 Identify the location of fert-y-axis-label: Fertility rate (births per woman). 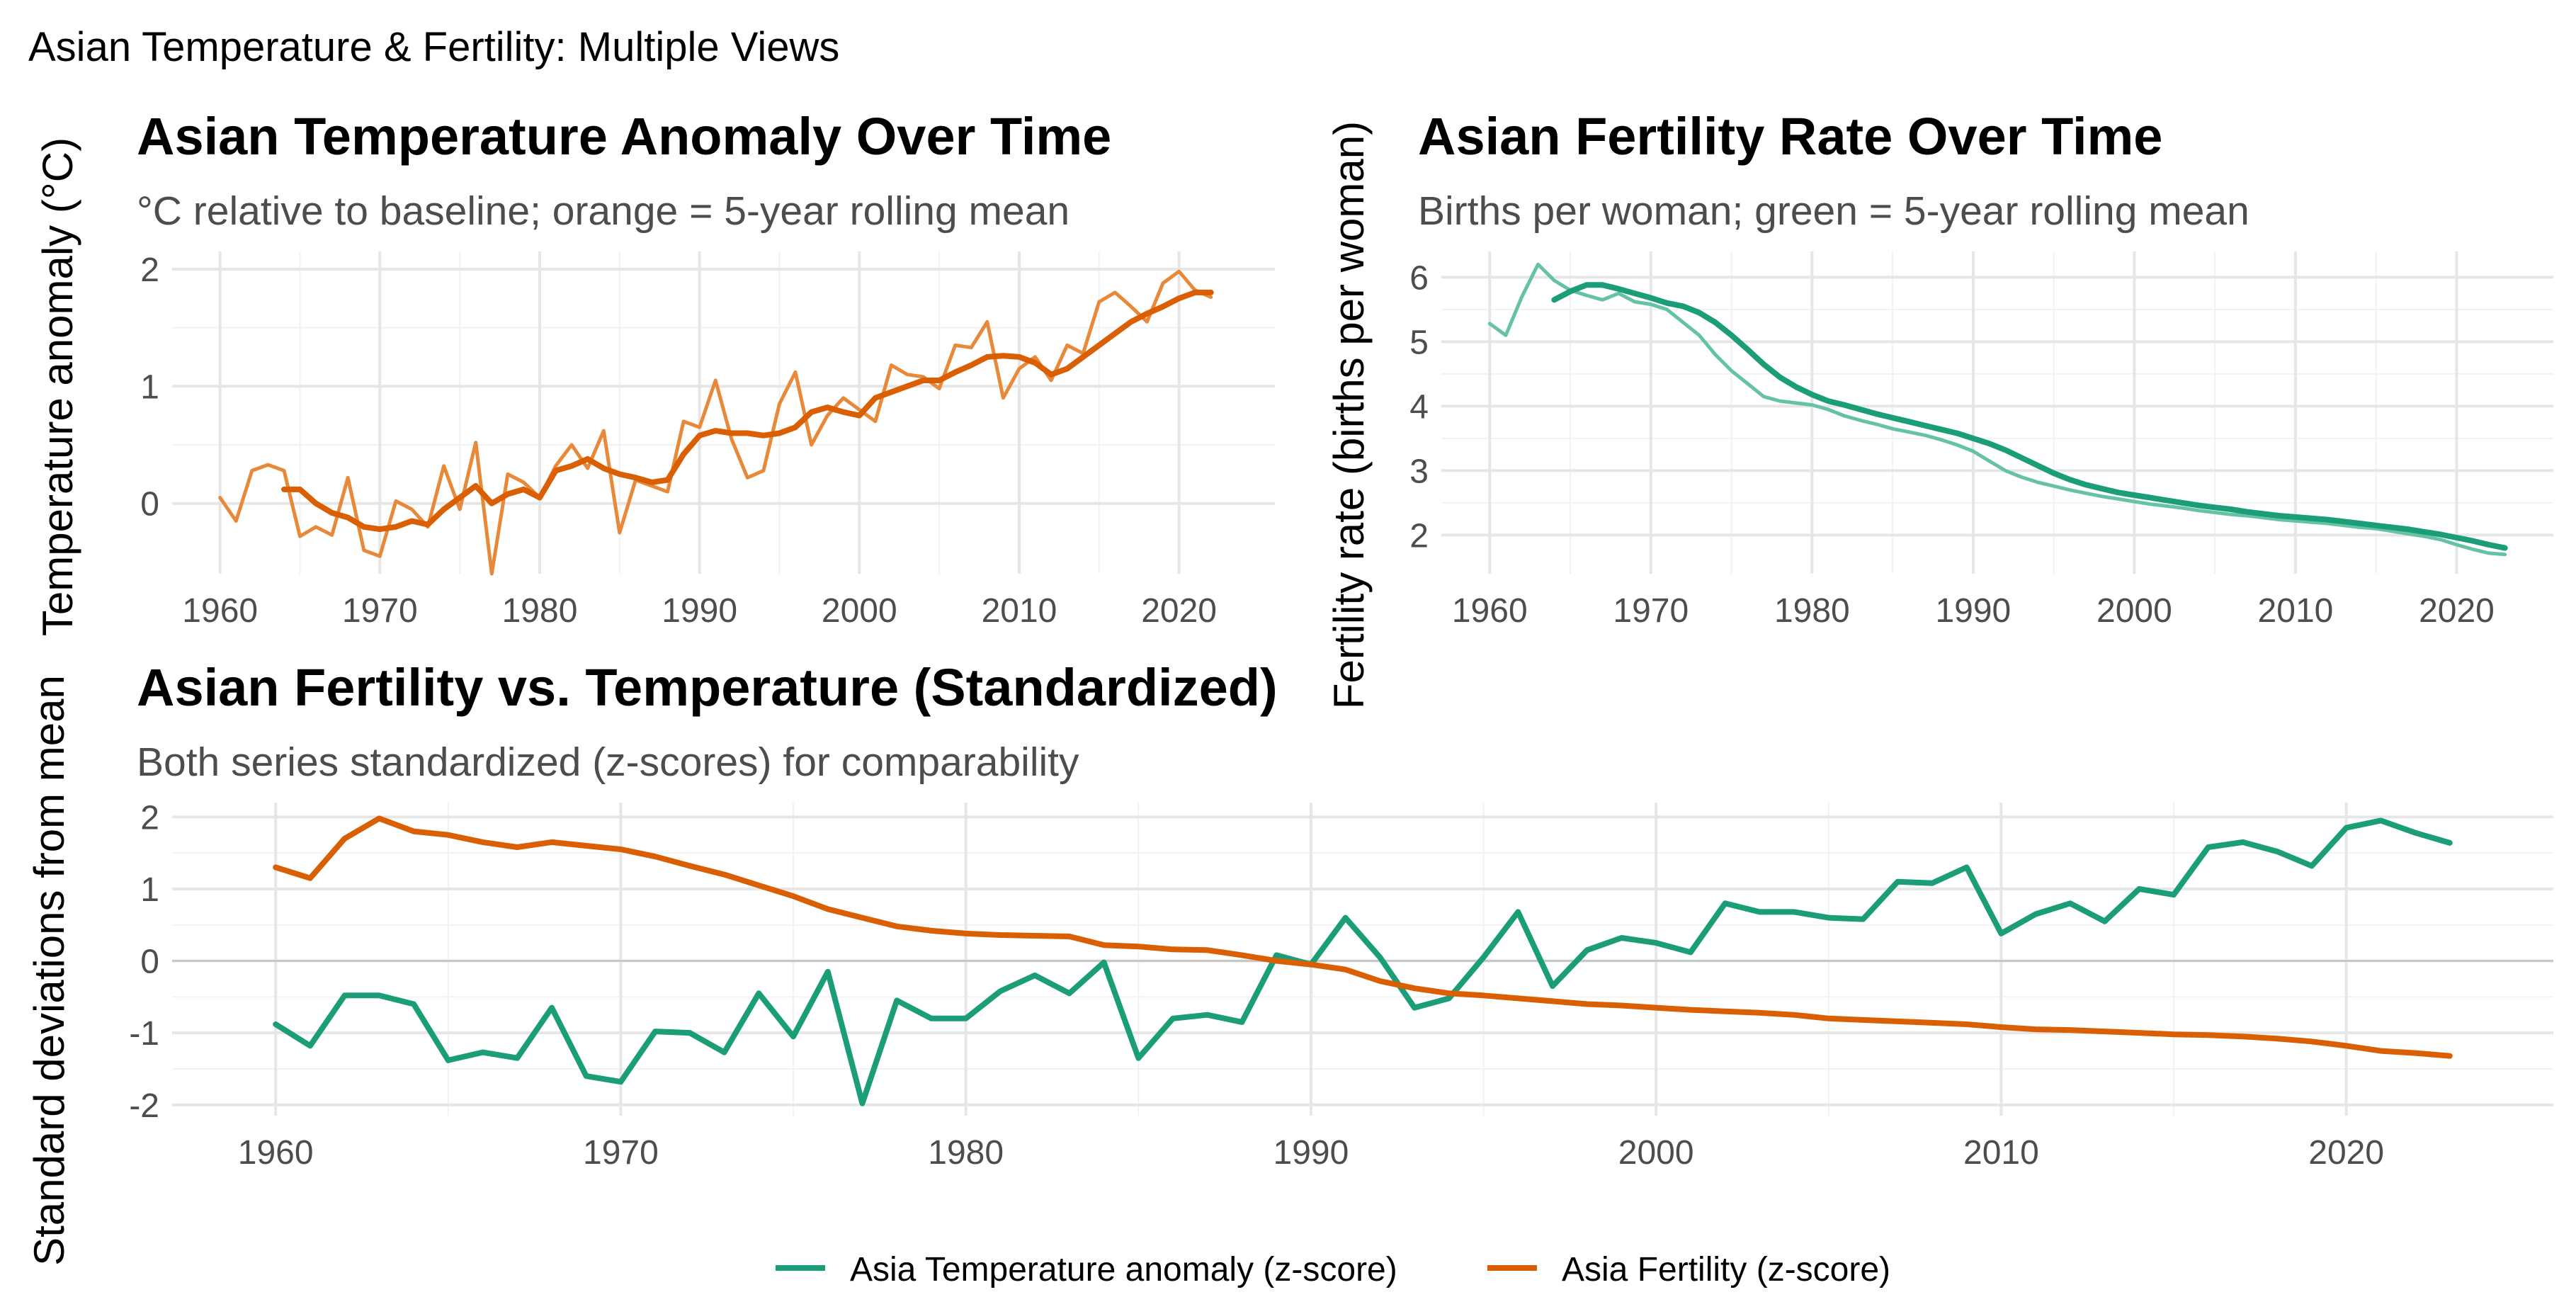
(1349, 415).